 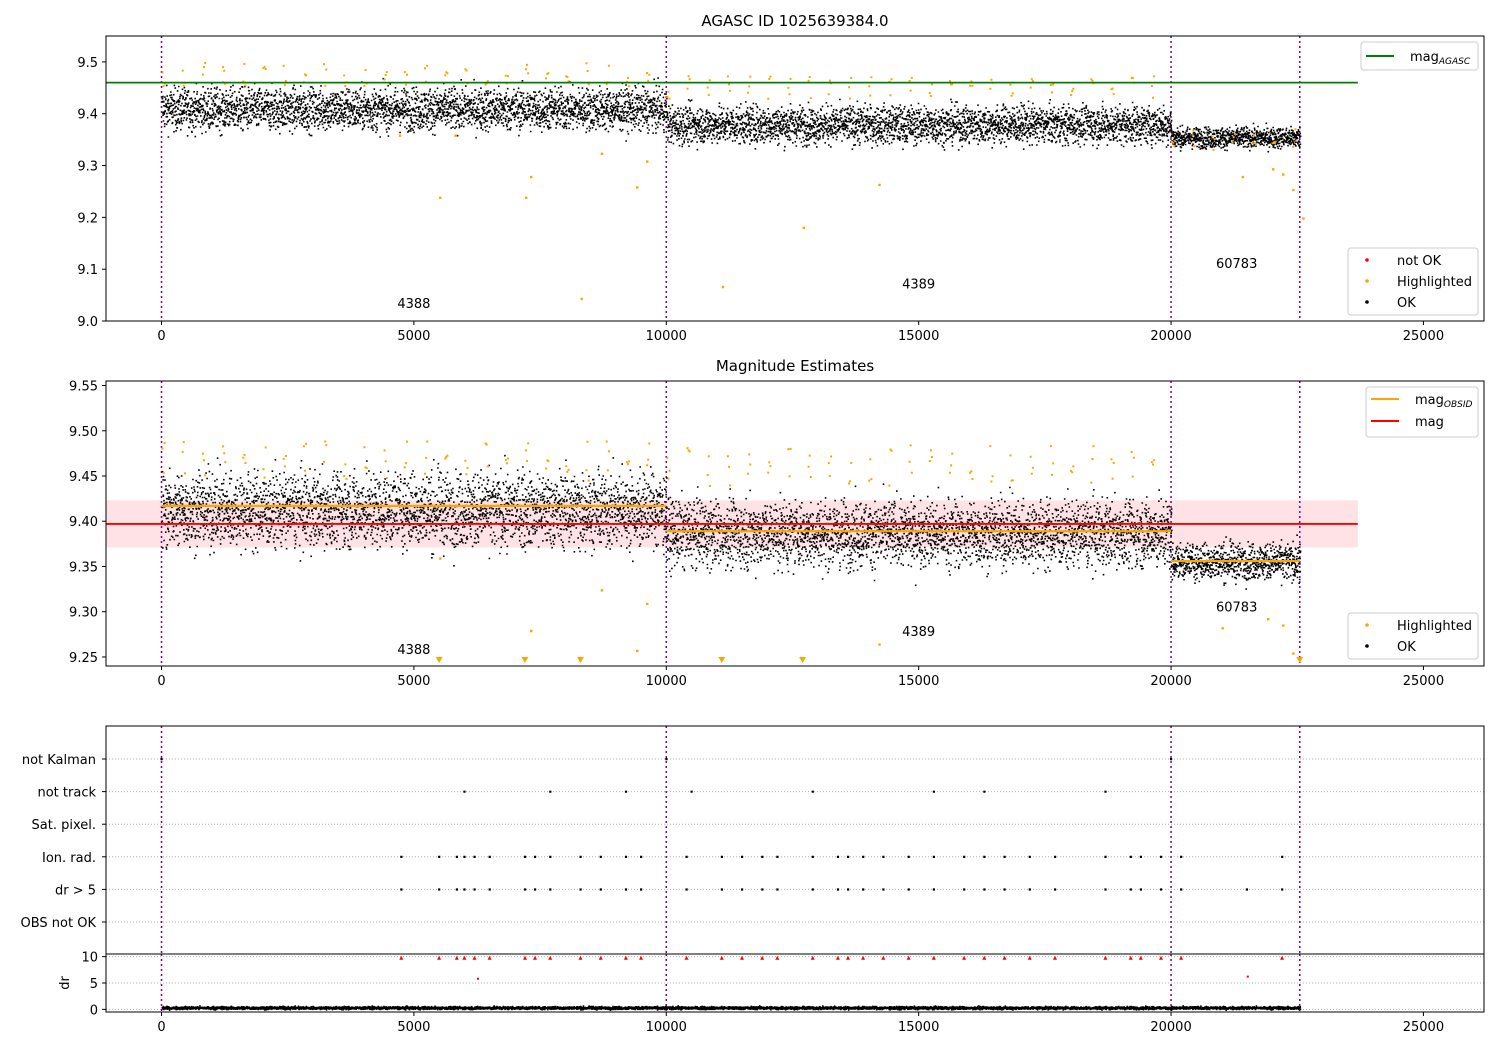 I want to click on p1-bottom-legend-label: OK, so click(x=1406, y=303).